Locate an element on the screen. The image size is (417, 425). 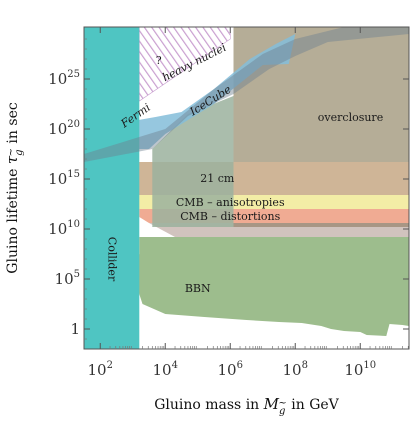
y-tick-label: 105 is located at coordinates (67, 278).